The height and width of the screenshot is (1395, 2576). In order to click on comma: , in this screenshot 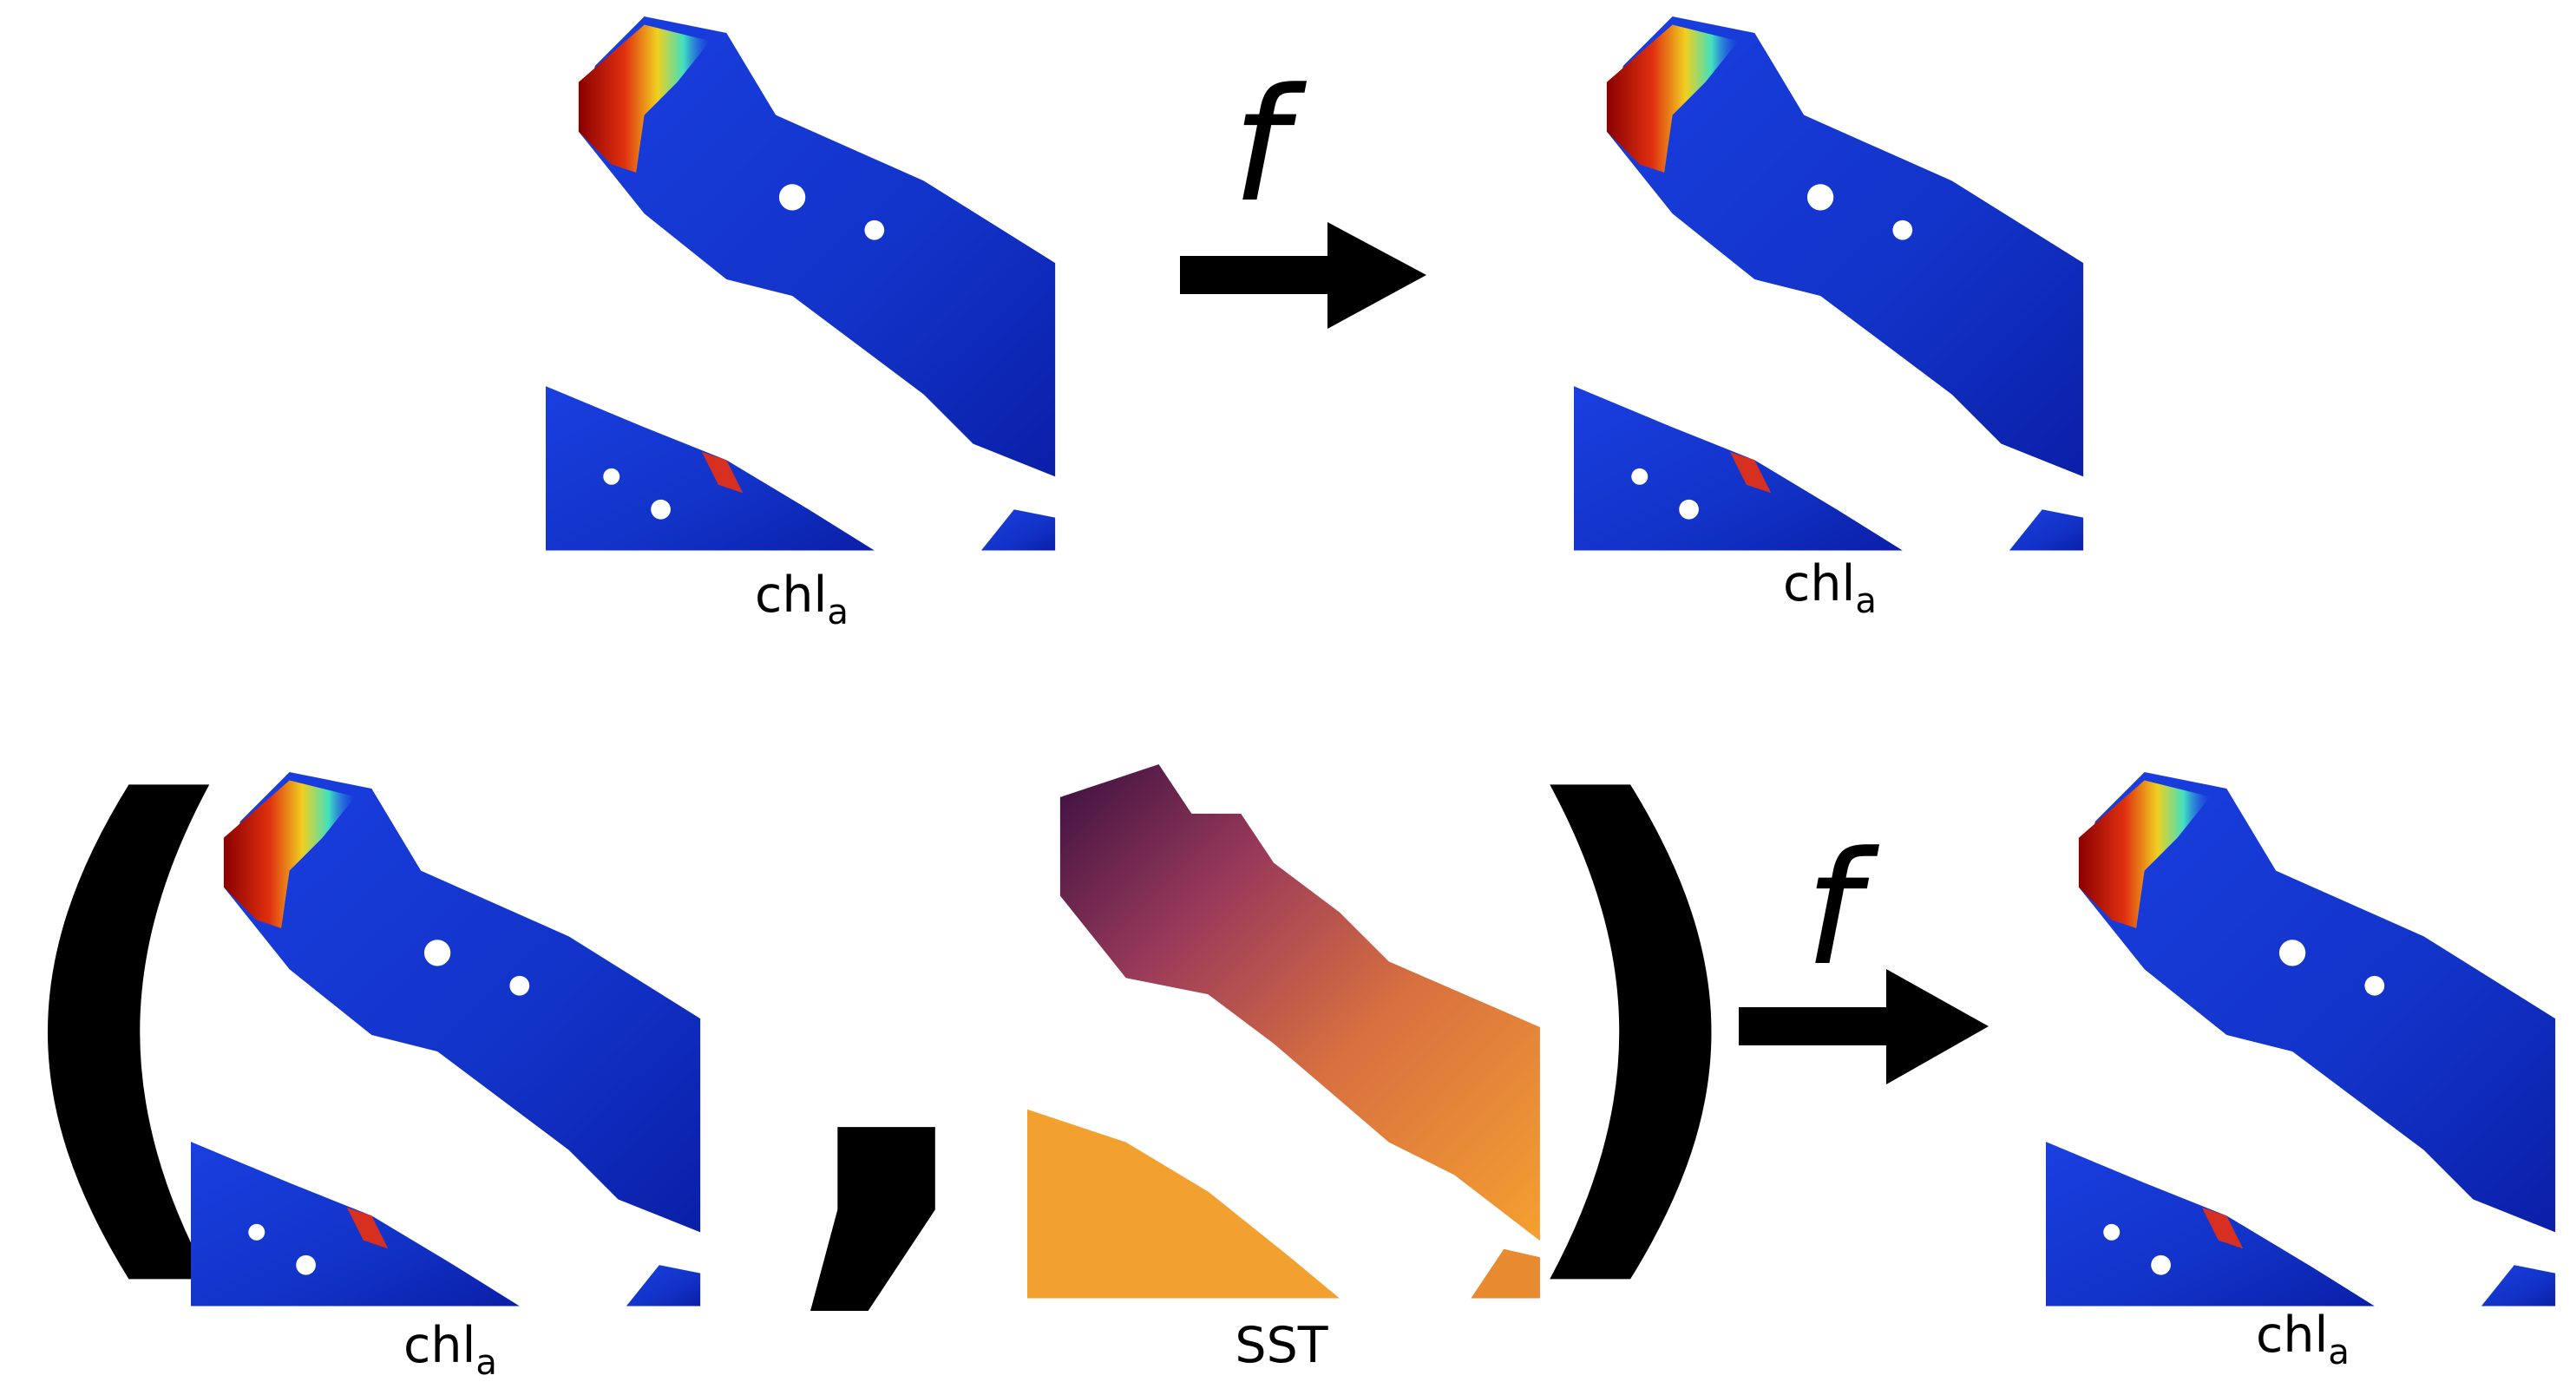, I will do `click(886, 1040)`.